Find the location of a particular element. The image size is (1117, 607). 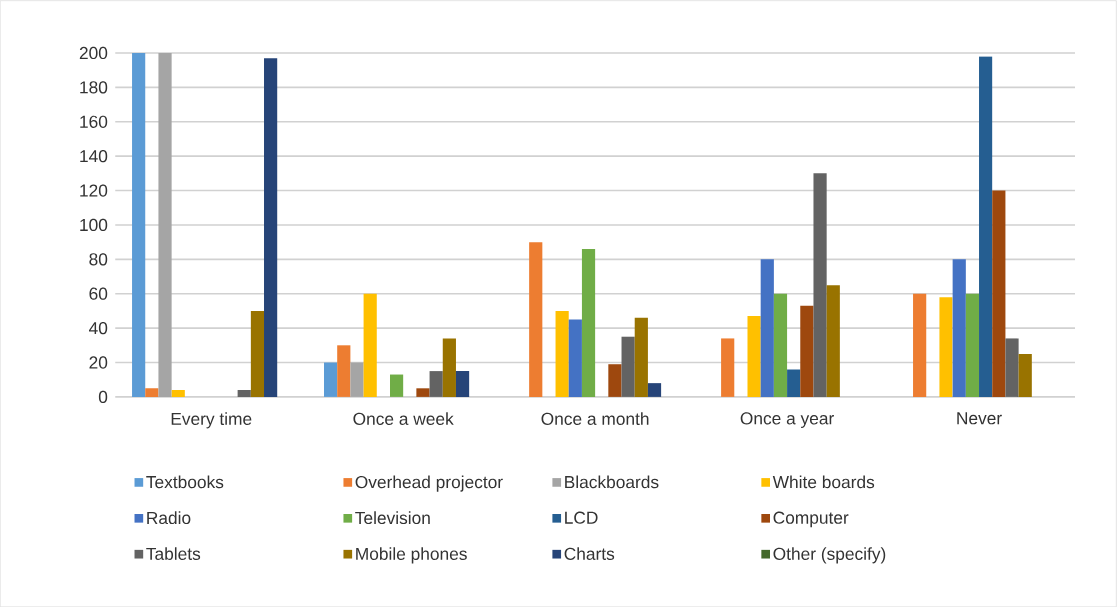

legend-label: Tablets is located at coordinates (173, 553).